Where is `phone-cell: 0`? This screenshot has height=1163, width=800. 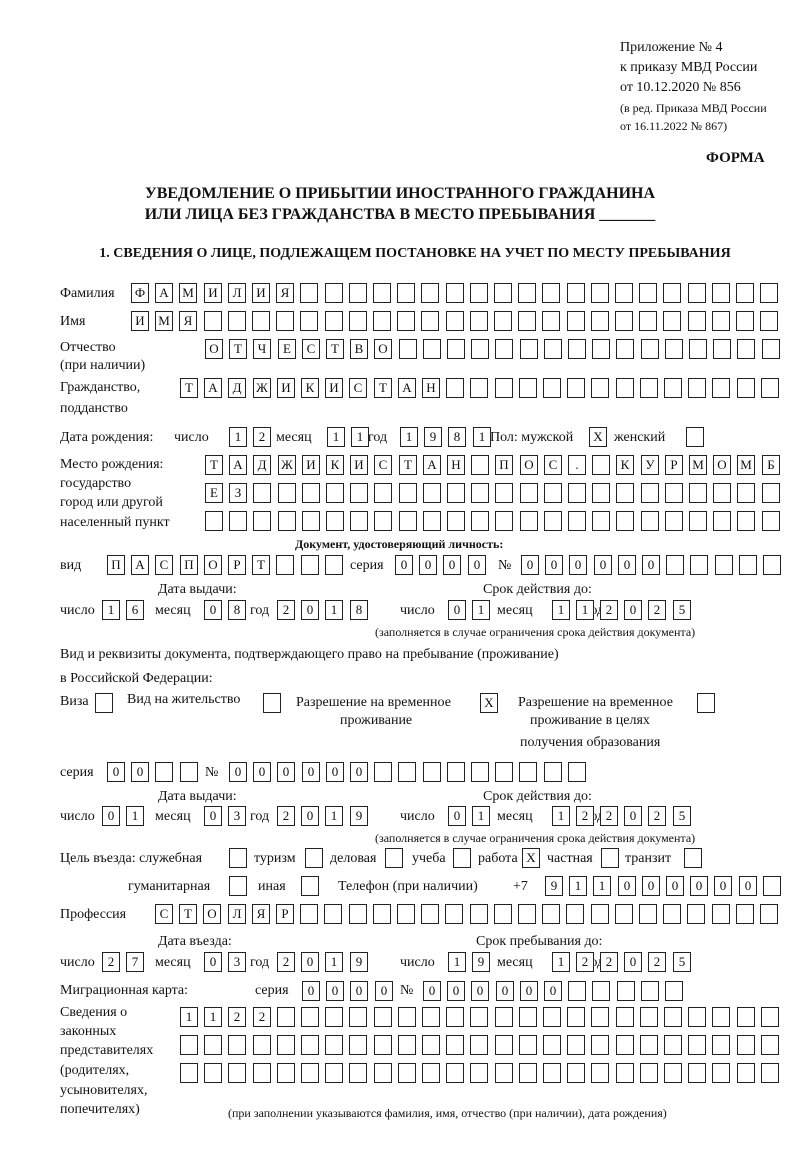 phone-cell: 0 is located at coordinates (723, 886).